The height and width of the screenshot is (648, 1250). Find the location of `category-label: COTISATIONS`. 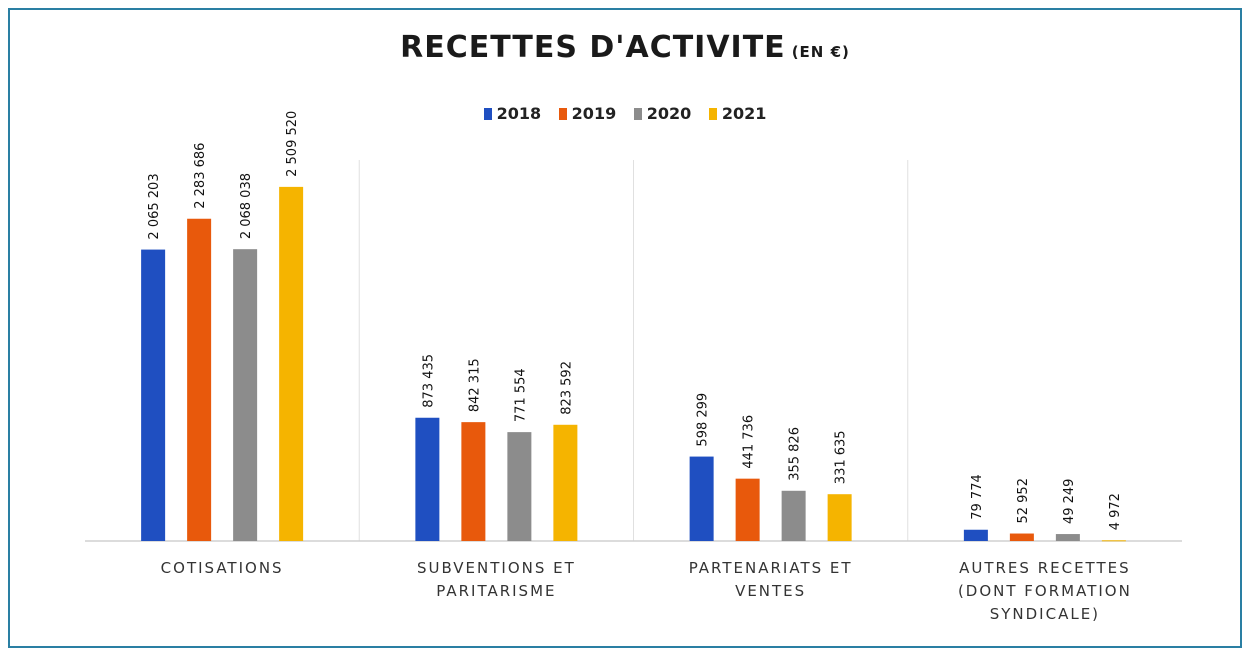

category-label: COTISATIONS is located at coordinates (222, 568).